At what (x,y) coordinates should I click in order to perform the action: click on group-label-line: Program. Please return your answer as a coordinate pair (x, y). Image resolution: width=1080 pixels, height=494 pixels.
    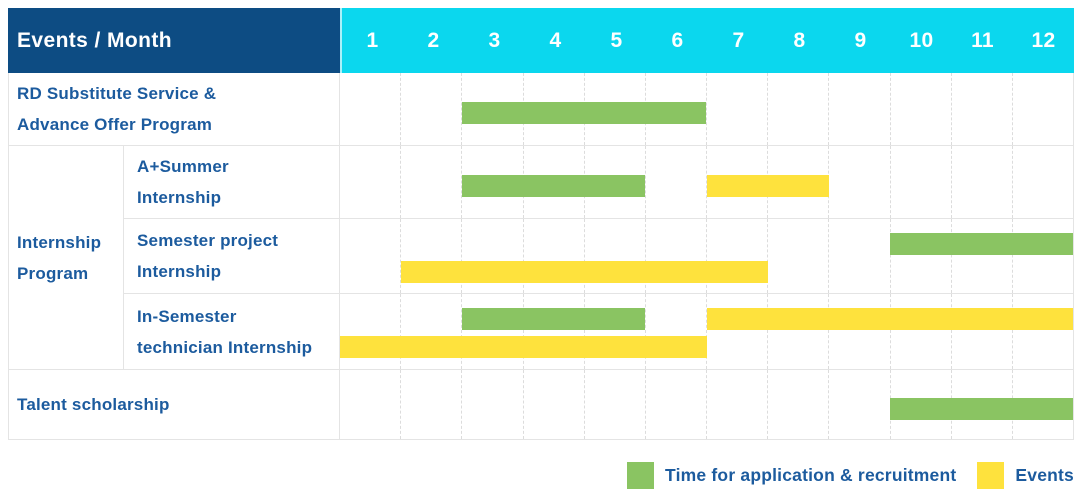
    Looking at the image, I should click on (53, 273).